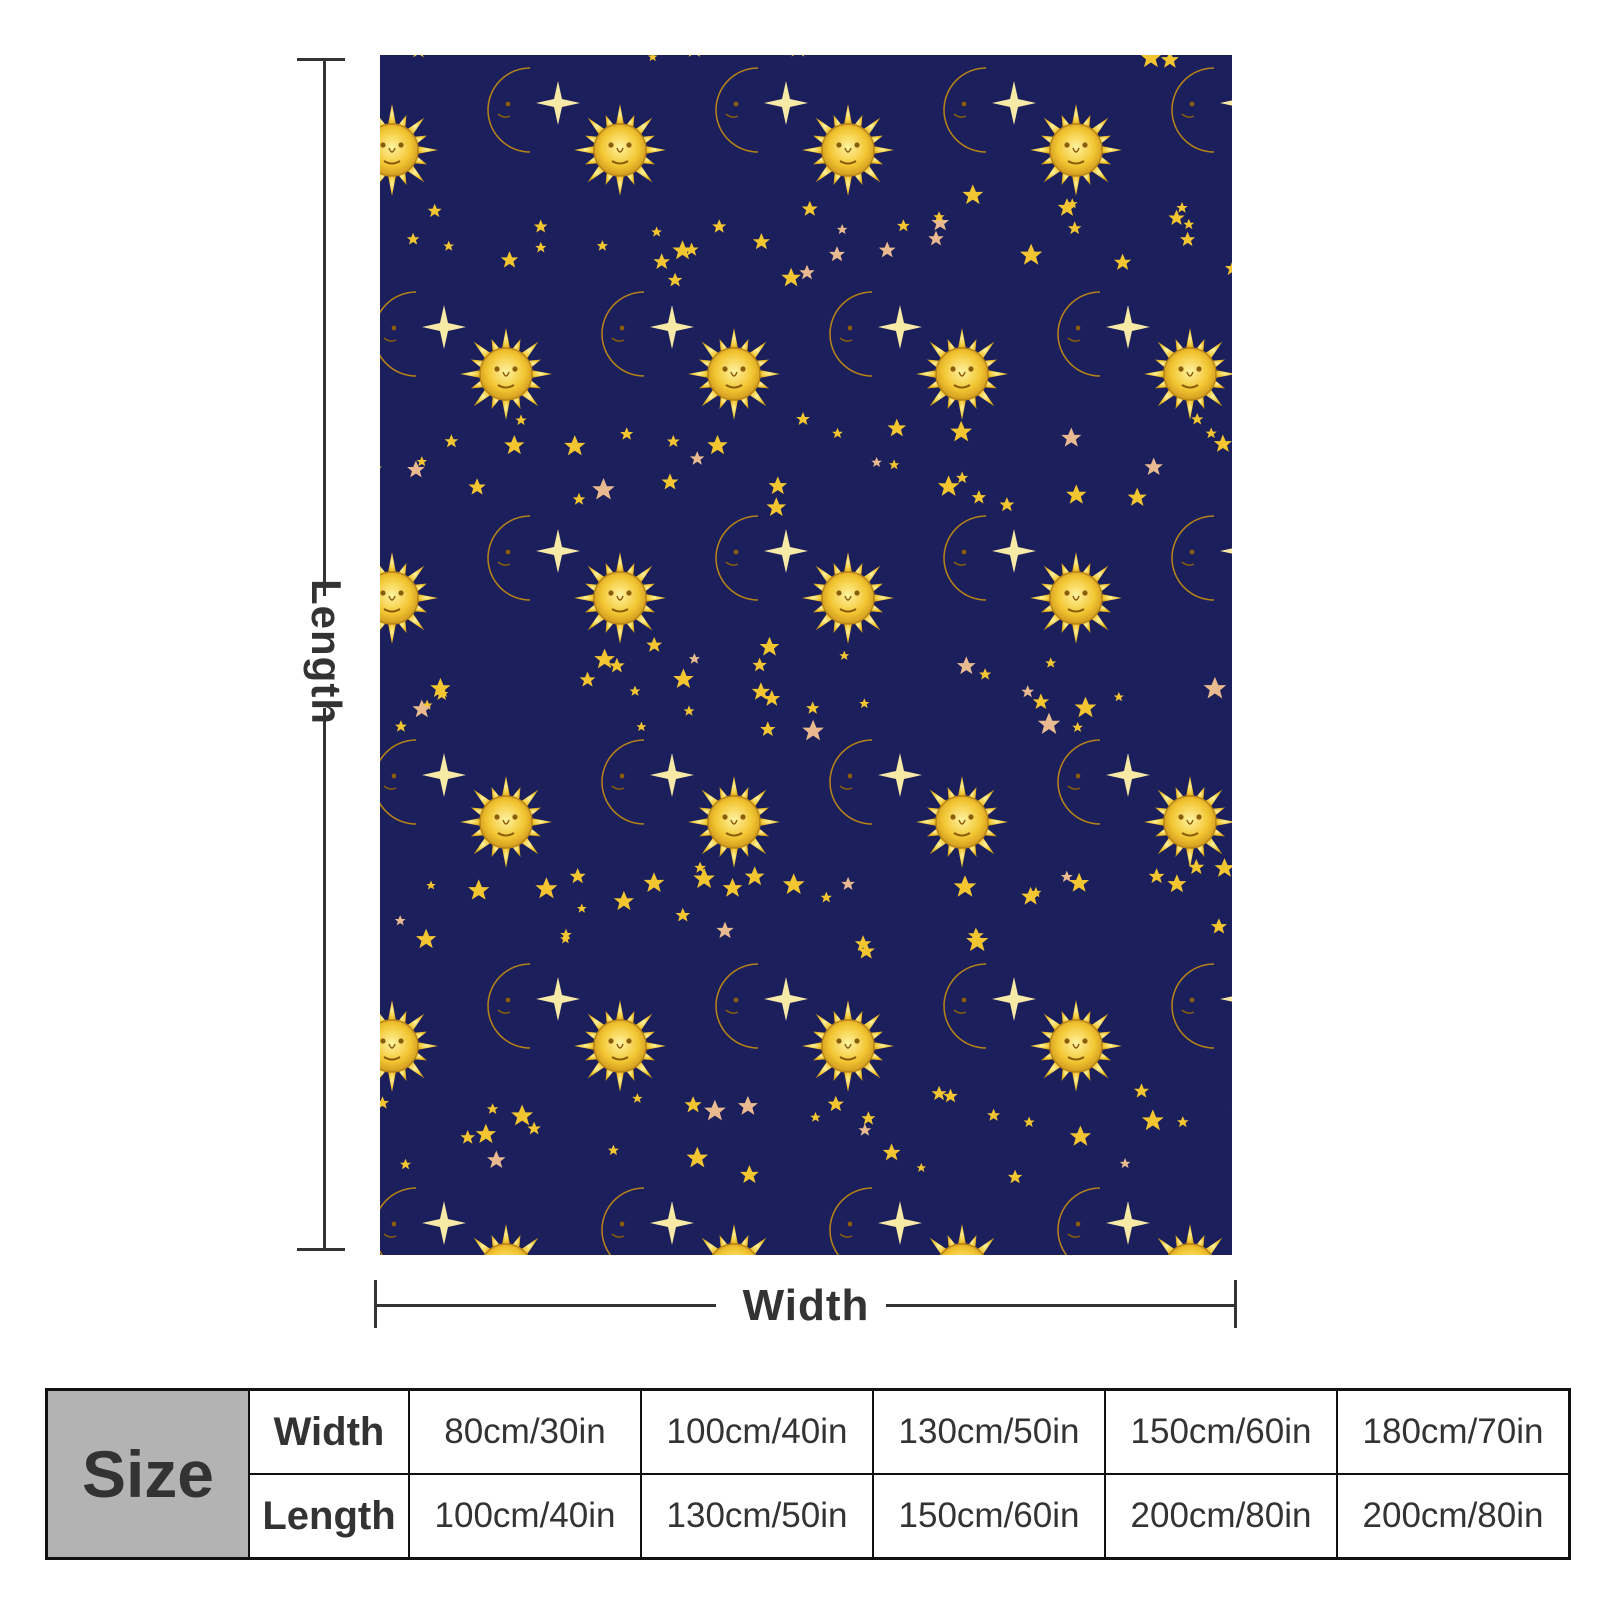 The image size is (1600, 1600). Describe the element at coordinates (324, 978) in the screenshot. I see `length-line-bottom` at that location.